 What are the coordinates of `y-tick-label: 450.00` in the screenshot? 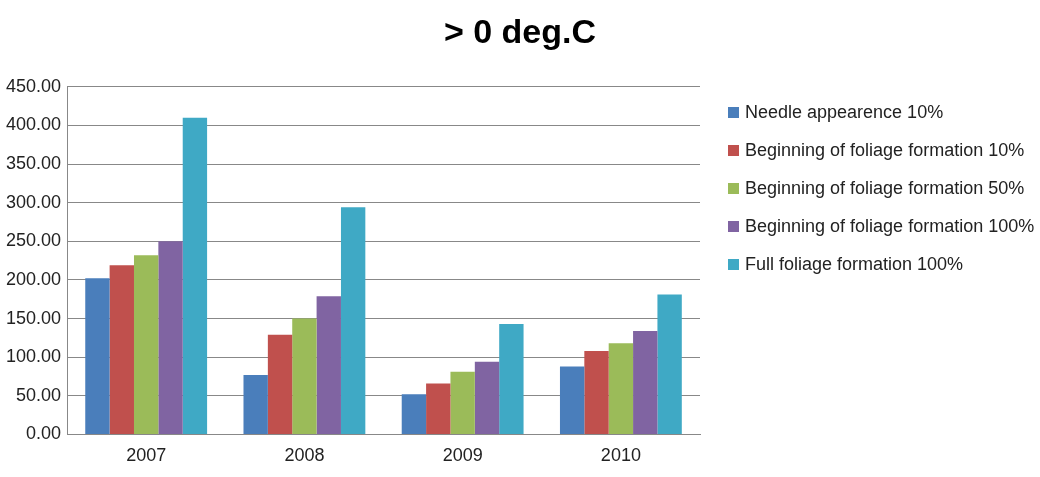 It's located at (33, 85).